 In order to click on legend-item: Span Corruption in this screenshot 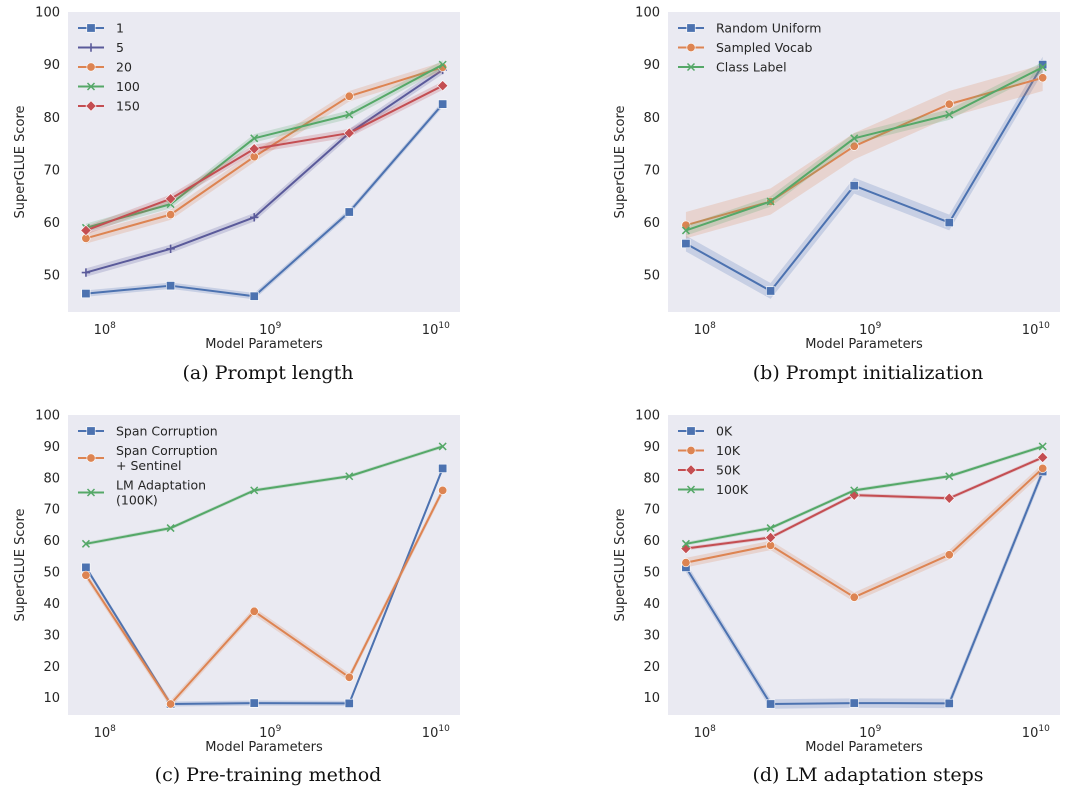, I will do `click(148, 431)`.